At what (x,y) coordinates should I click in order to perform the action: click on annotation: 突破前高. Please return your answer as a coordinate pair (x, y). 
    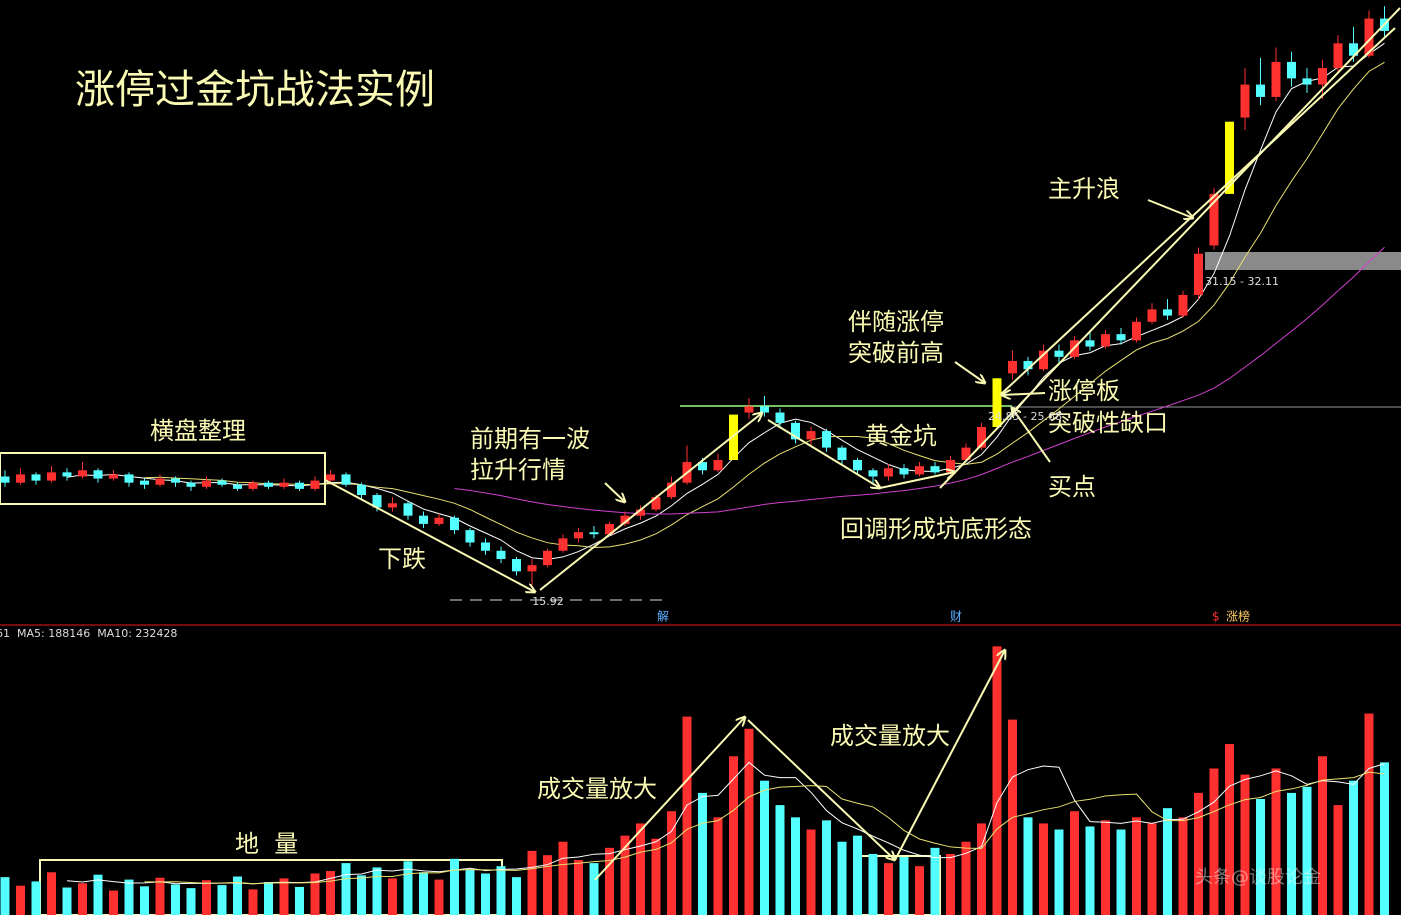
    Looking at the image, I should click on (896, 353).